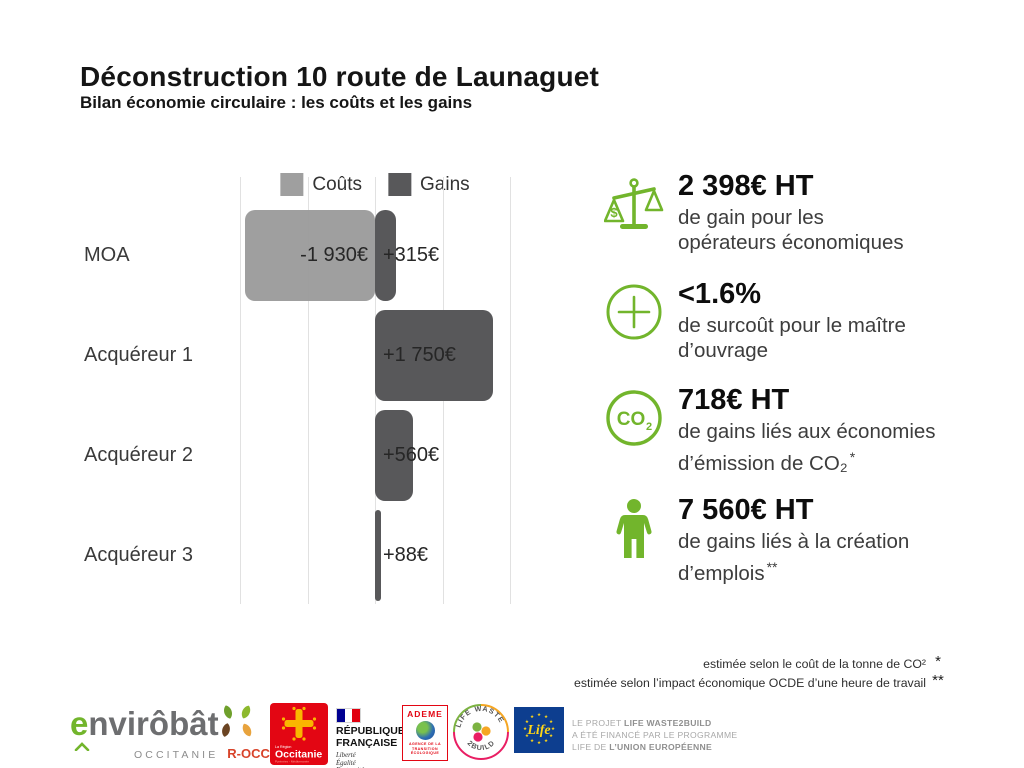  I want to click on rocci-label: R-OCCI, so click(250, 753).